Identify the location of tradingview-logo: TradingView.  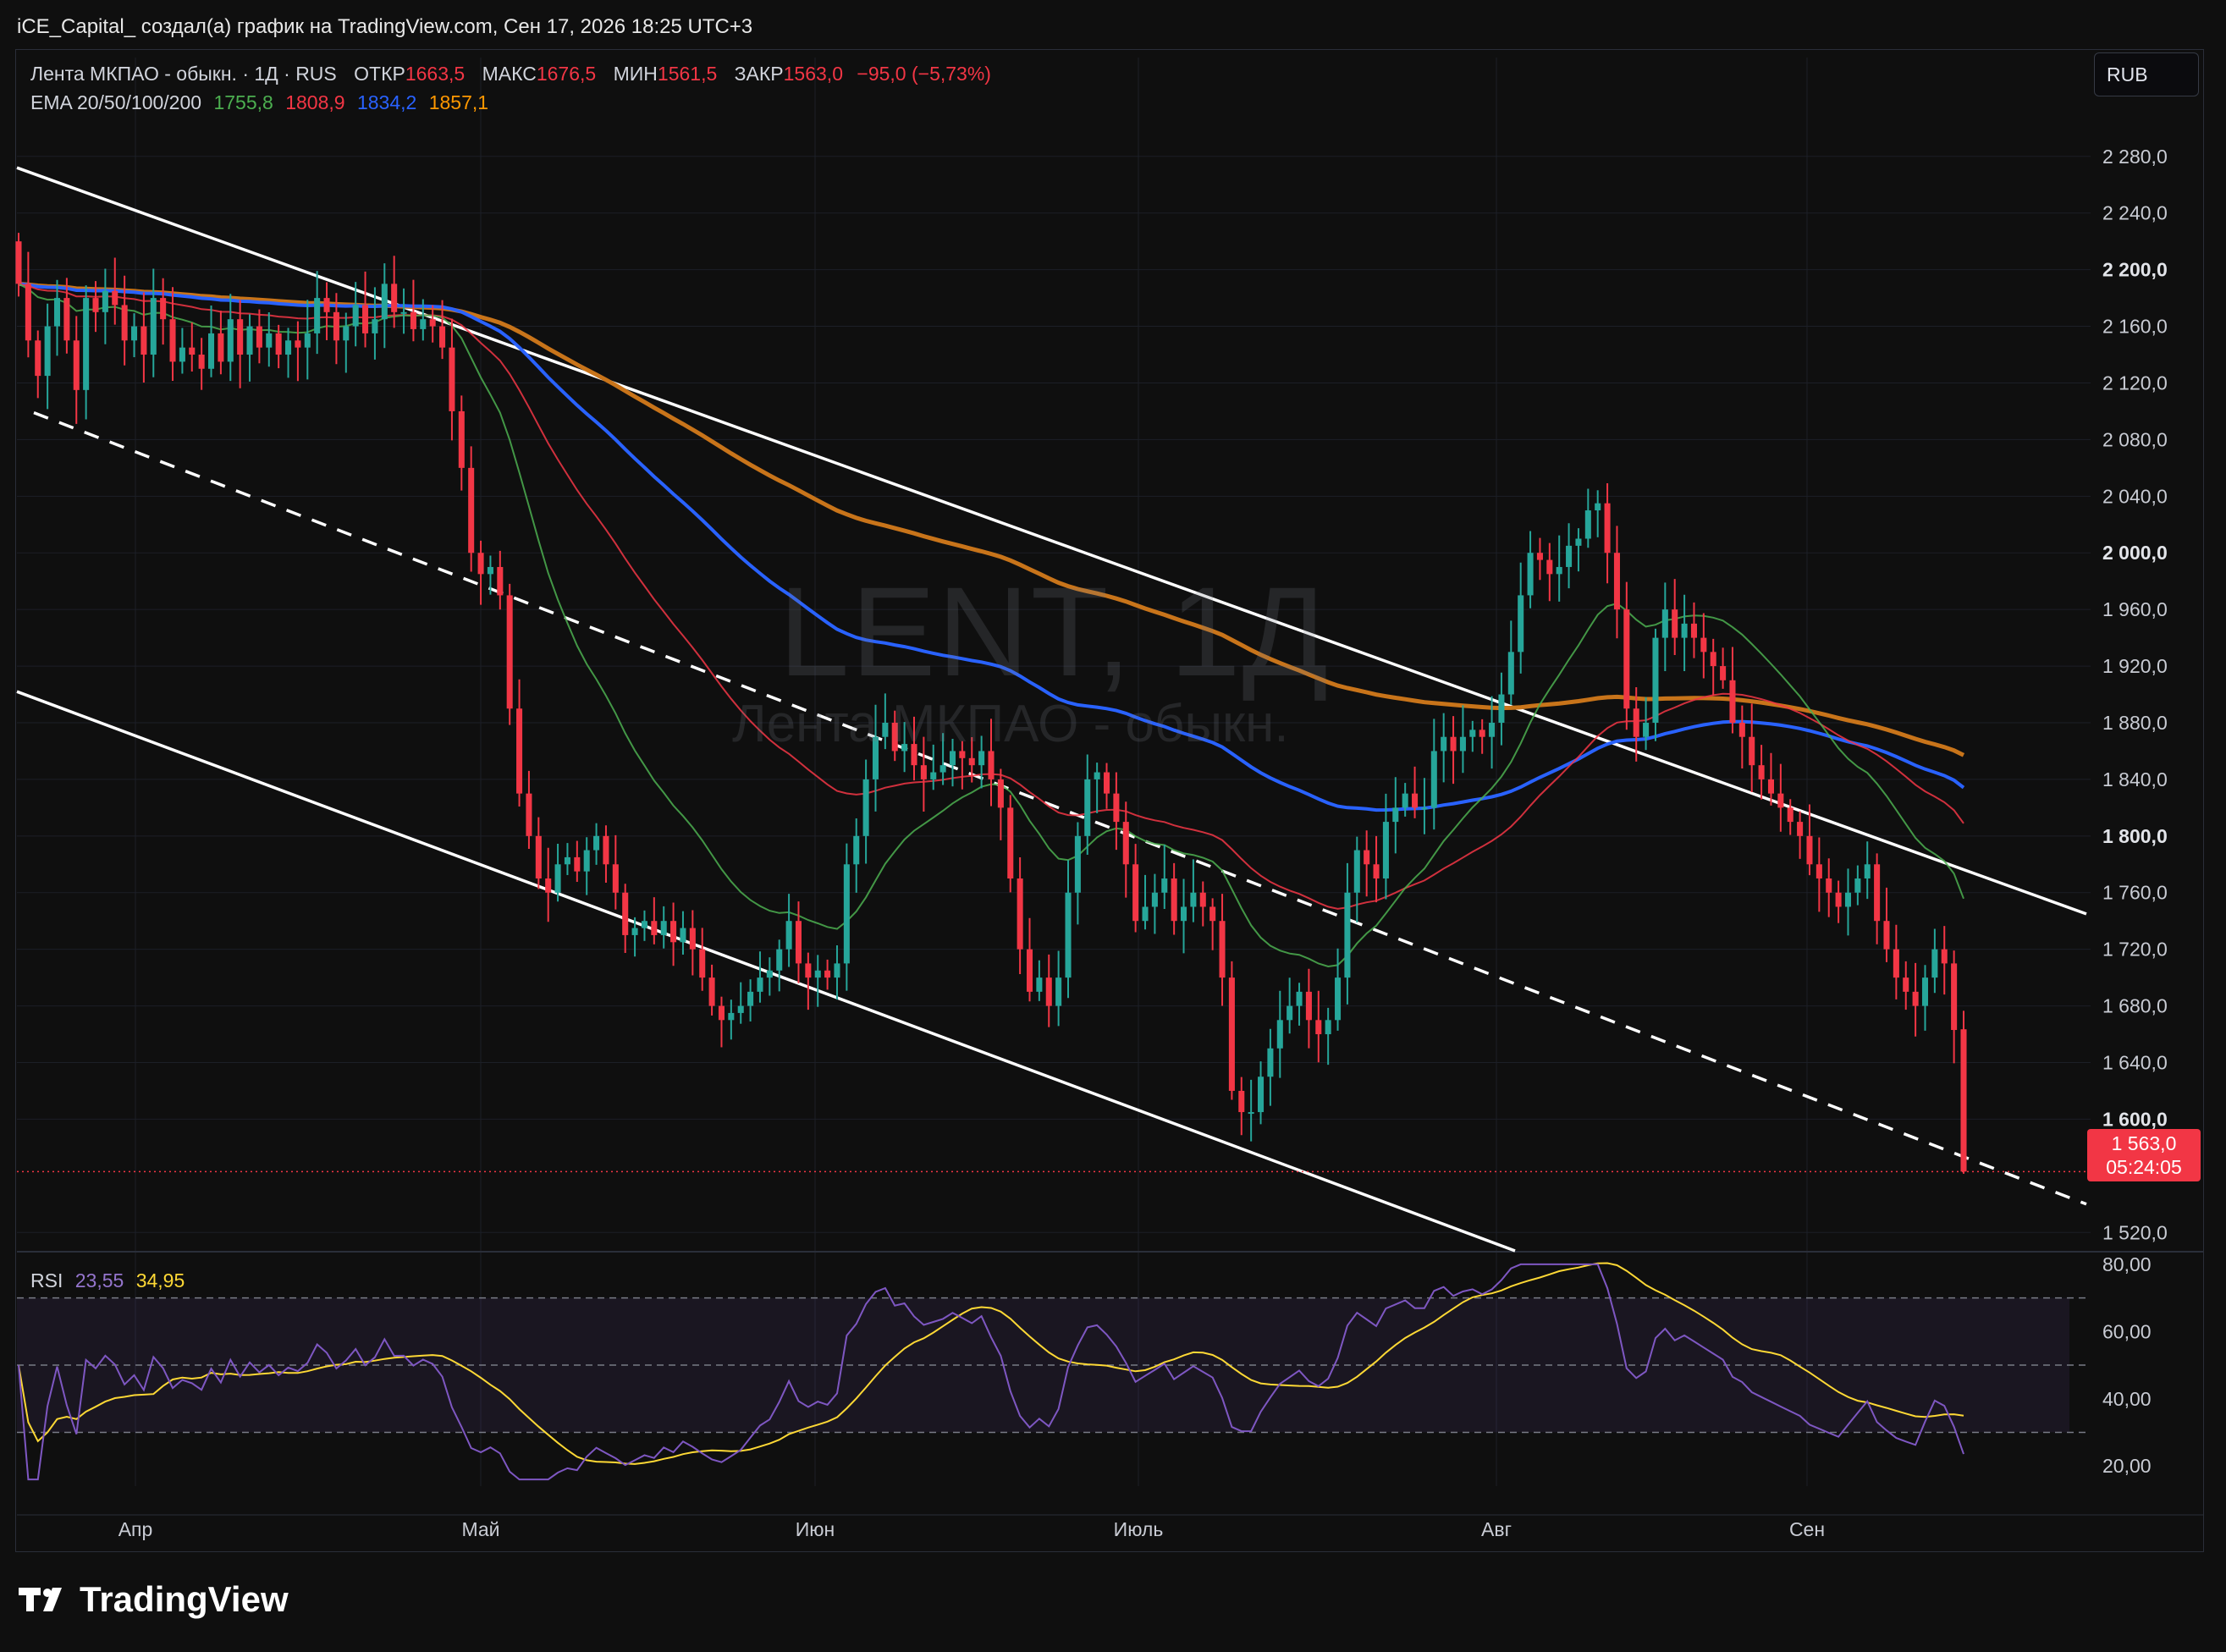
(154, 1599).